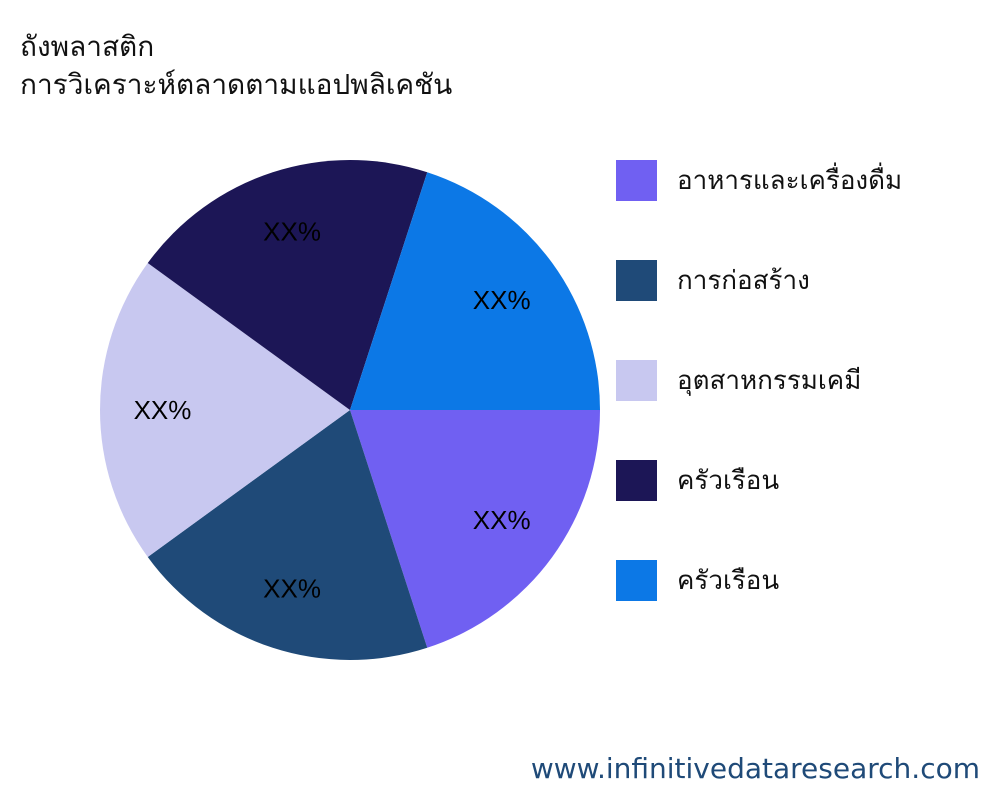 The image size is (1000, 800). Describe the element at coordinates (755, 768) in the screenshot. I see `watermark: www.infinitivedataresearch.com` at that location.